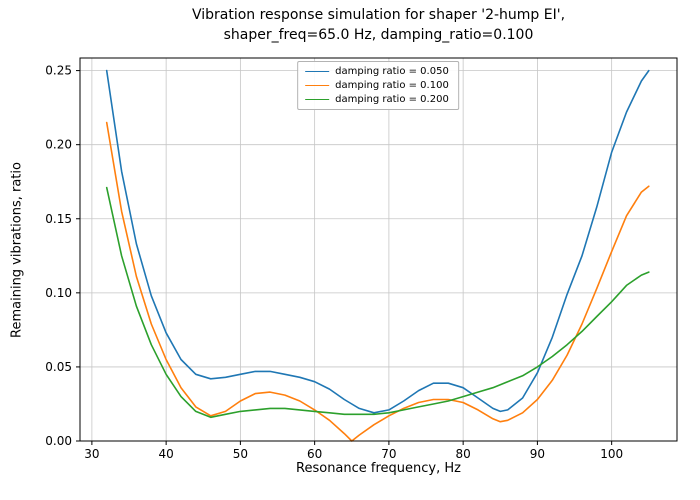  Describe the element at coordinates (611, 454) in the screenshot. I see `x-tick-label: 100` at that location.